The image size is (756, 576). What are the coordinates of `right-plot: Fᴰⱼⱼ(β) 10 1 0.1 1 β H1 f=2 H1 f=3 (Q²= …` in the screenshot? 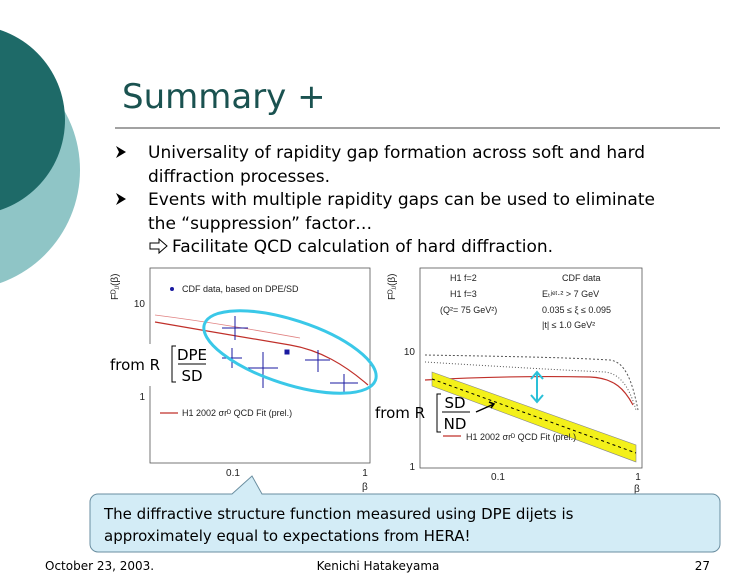 It's located at (509, 381).